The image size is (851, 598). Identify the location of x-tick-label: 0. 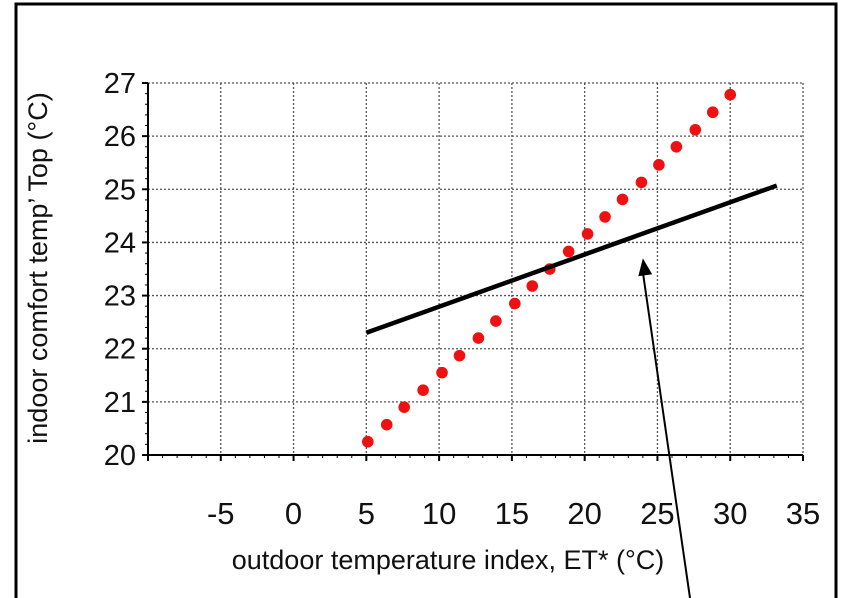
(293, 513).